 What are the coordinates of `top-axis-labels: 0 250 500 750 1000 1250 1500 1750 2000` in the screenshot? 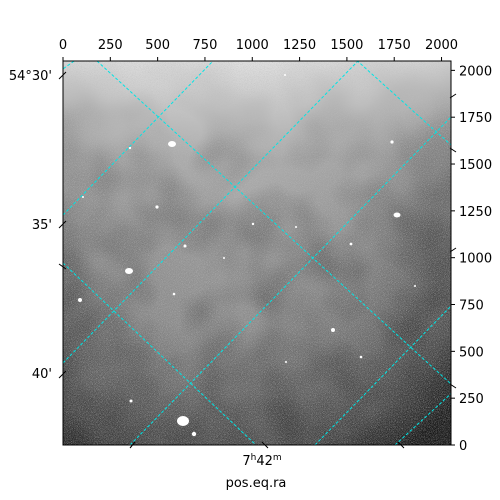 It's located at (258, 45).